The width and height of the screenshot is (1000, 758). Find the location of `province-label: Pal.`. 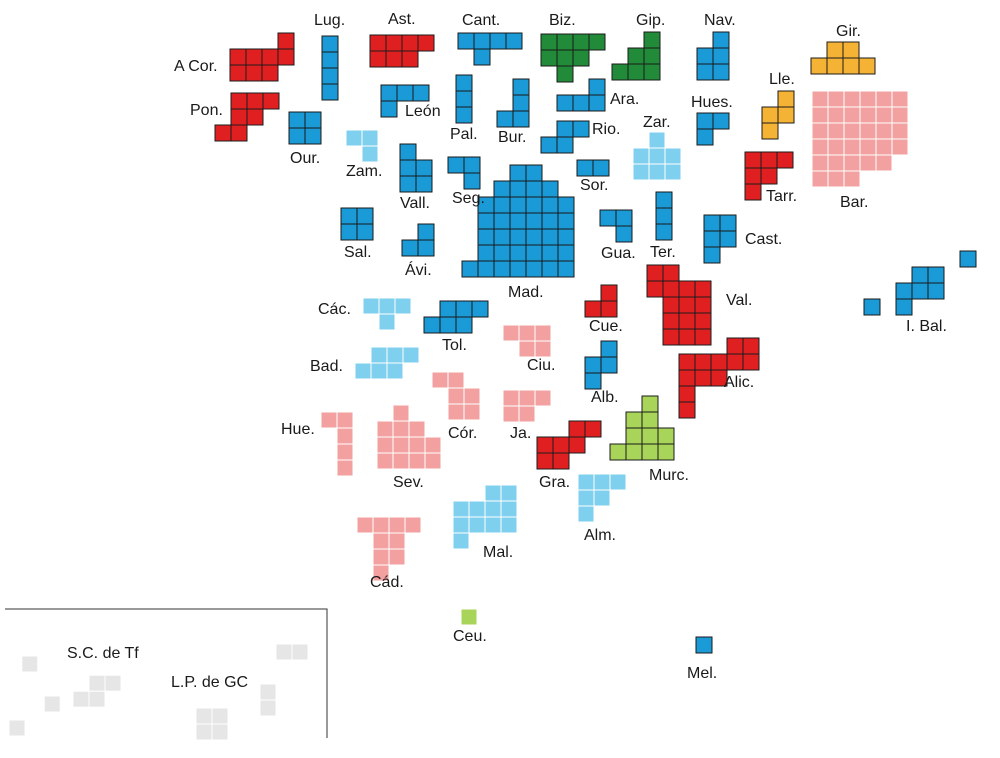

province-label: Pal. is located at coordinates (464, 134).